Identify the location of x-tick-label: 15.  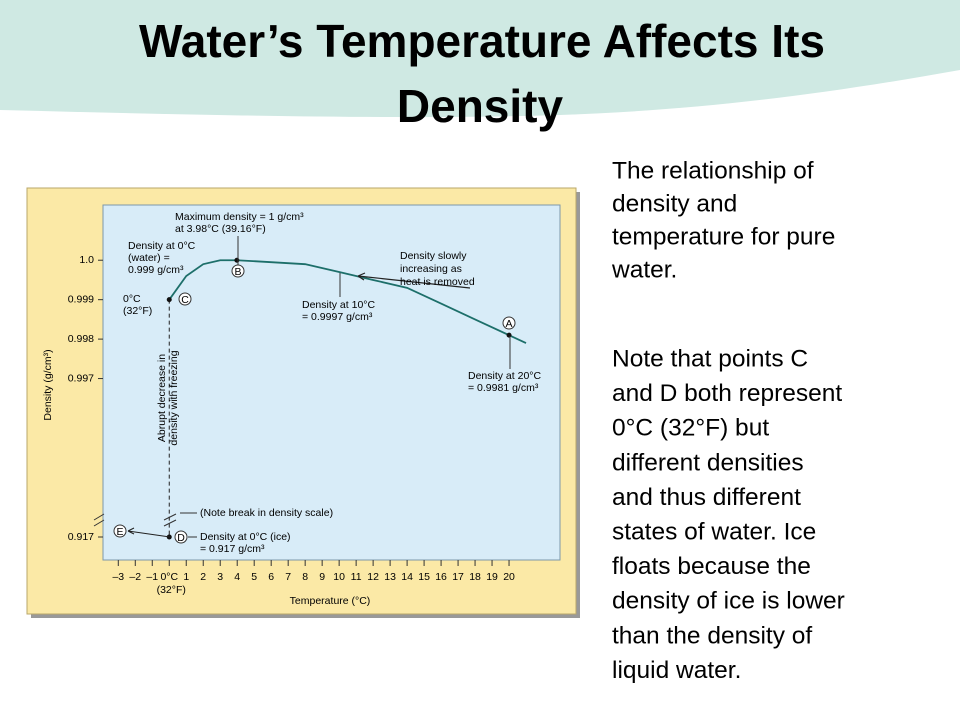
(424, 577).